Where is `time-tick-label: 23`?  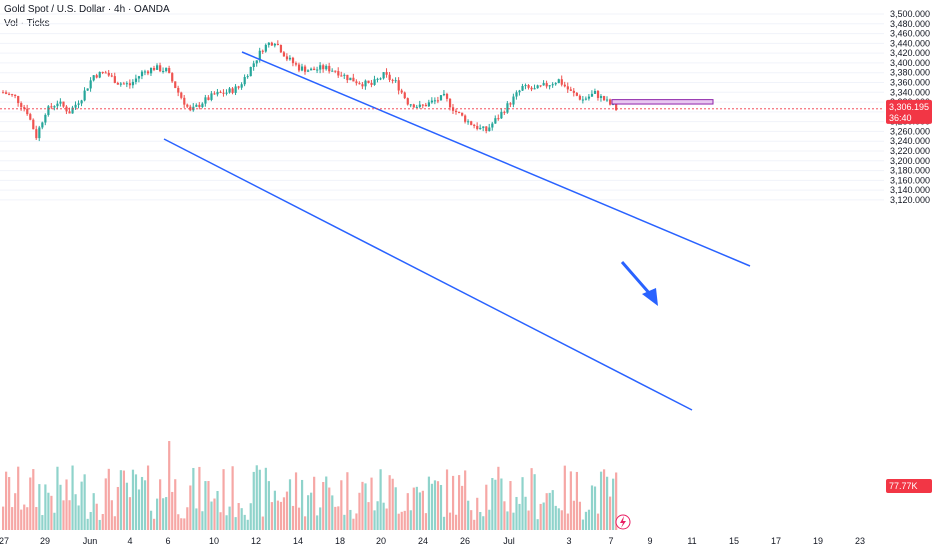
time-tick-label: 23 is located at coordinates (860, 541).